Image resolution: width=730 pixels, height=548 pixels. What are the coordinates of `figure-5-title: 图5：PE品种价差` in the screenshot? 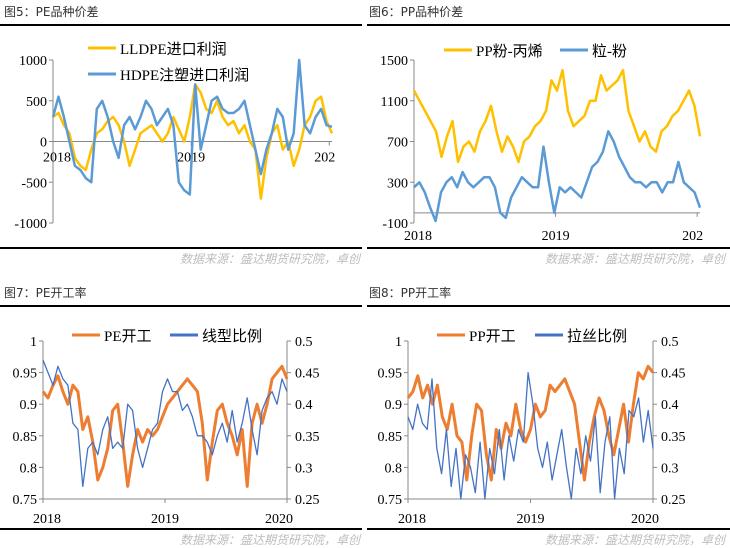 It's located at (51, 12).